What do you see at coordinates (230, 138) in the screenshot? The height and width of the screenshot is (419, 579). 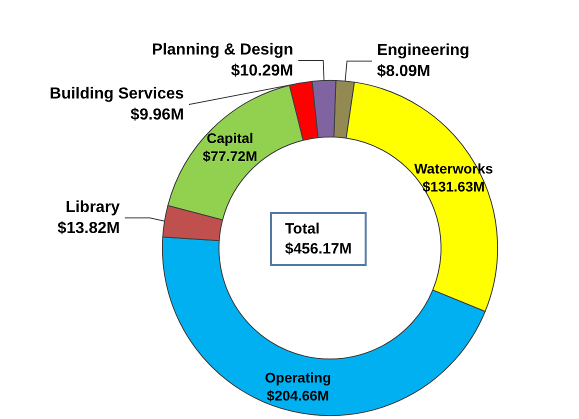 I see `slice-label: Capital` at bounding box center [230, 138].